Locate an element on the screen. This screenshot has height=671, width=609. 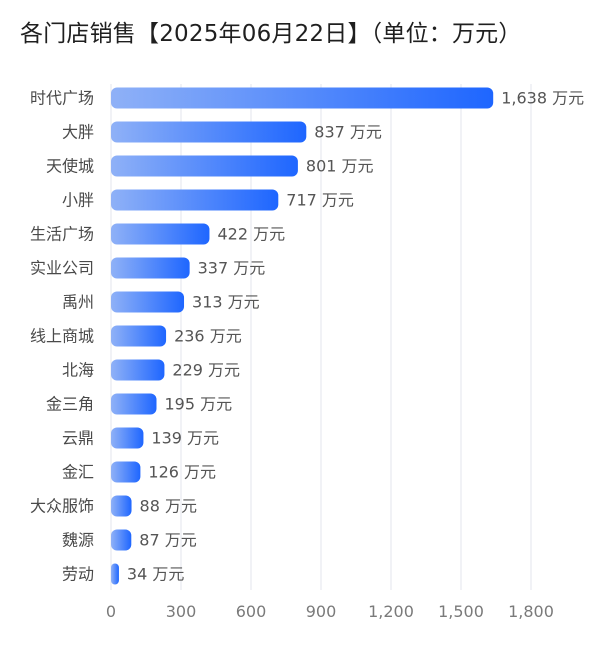
value-label: 229 万元 is located at coordinates (206, 370).